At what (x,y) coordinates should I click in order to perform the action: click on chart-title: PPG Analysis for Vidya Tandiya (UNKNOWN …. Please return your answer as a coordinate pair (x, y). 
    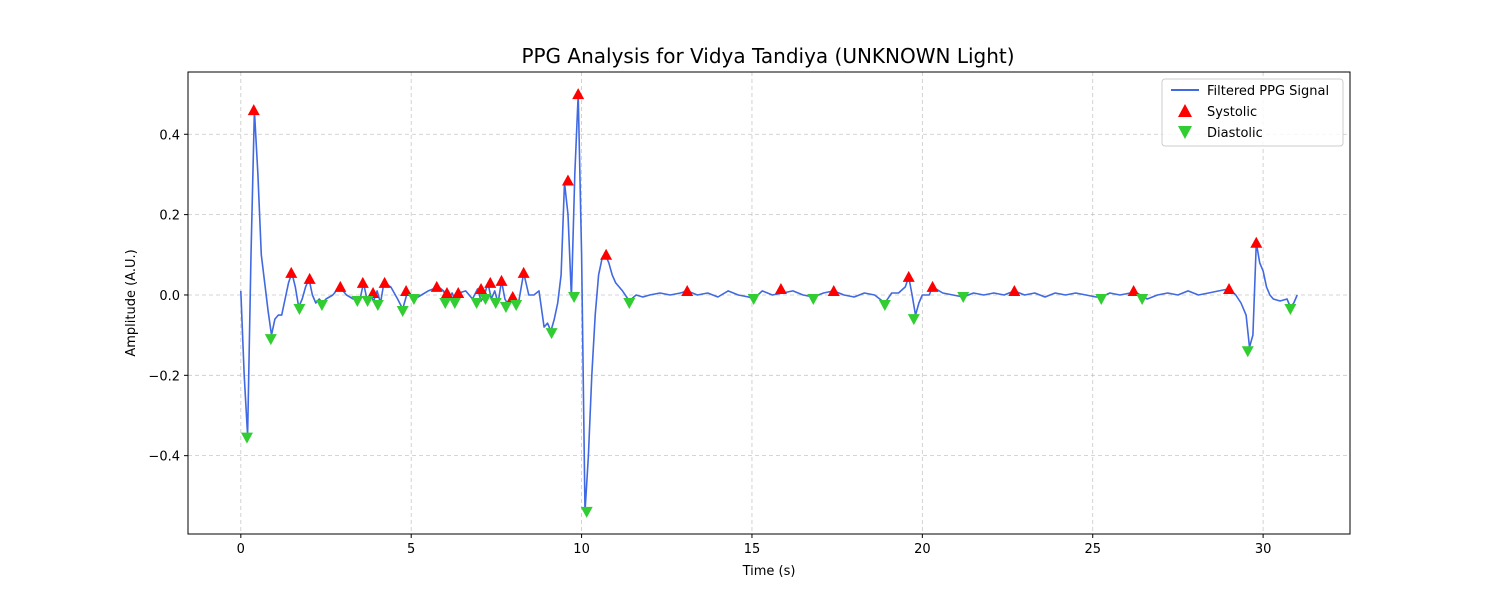
    Looking at the image, I should click on (767, 56).